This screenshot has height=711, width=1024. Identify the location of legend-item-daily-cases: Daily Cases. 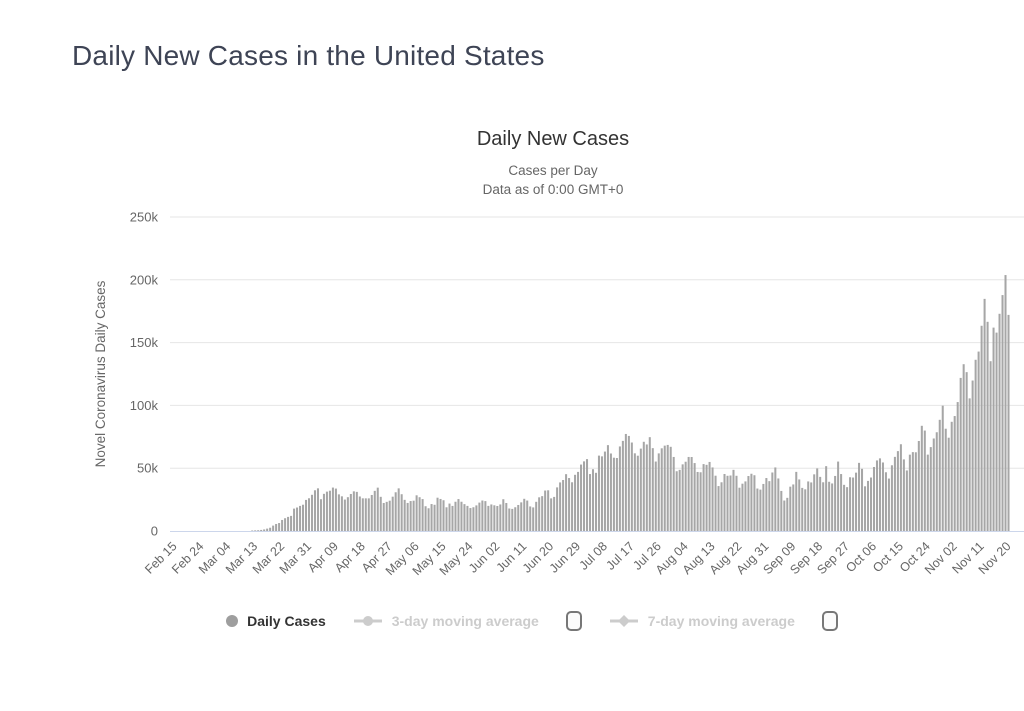
(276, 621).